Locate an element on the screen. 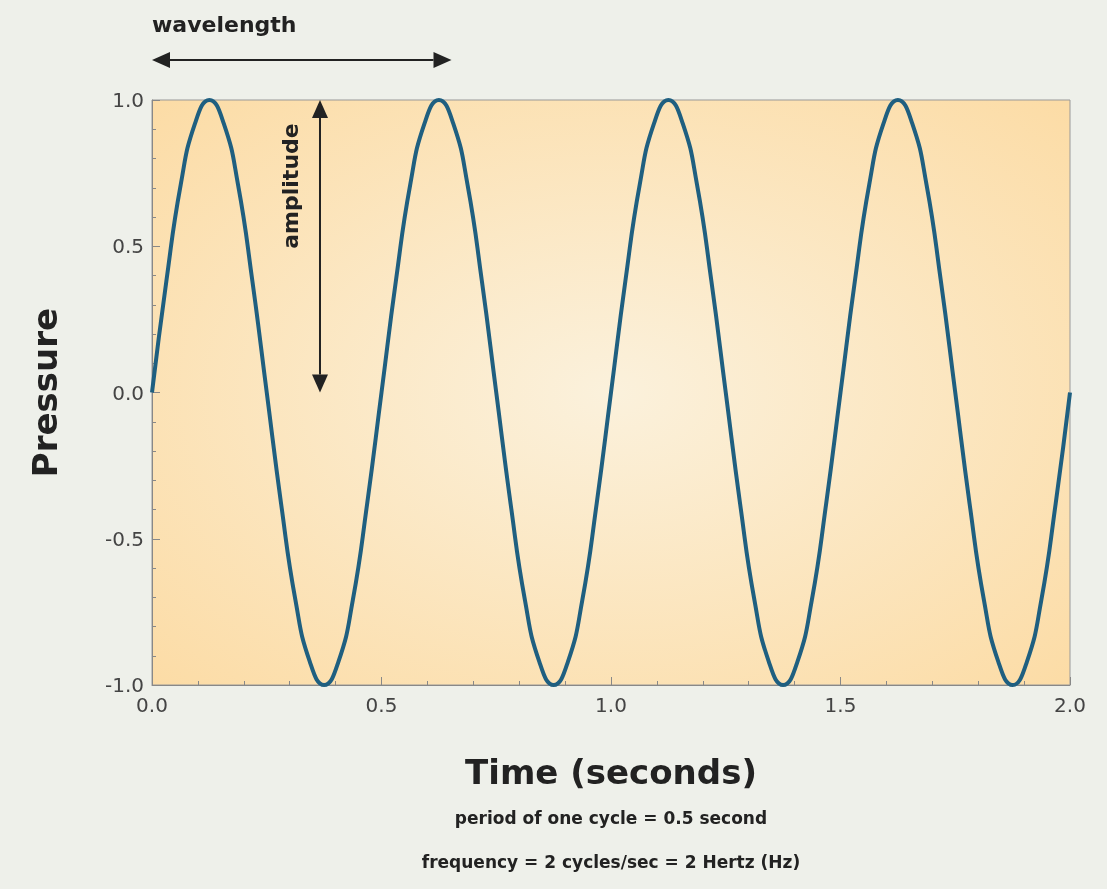  annotation: amplitude is located at coordinates (290, 186).